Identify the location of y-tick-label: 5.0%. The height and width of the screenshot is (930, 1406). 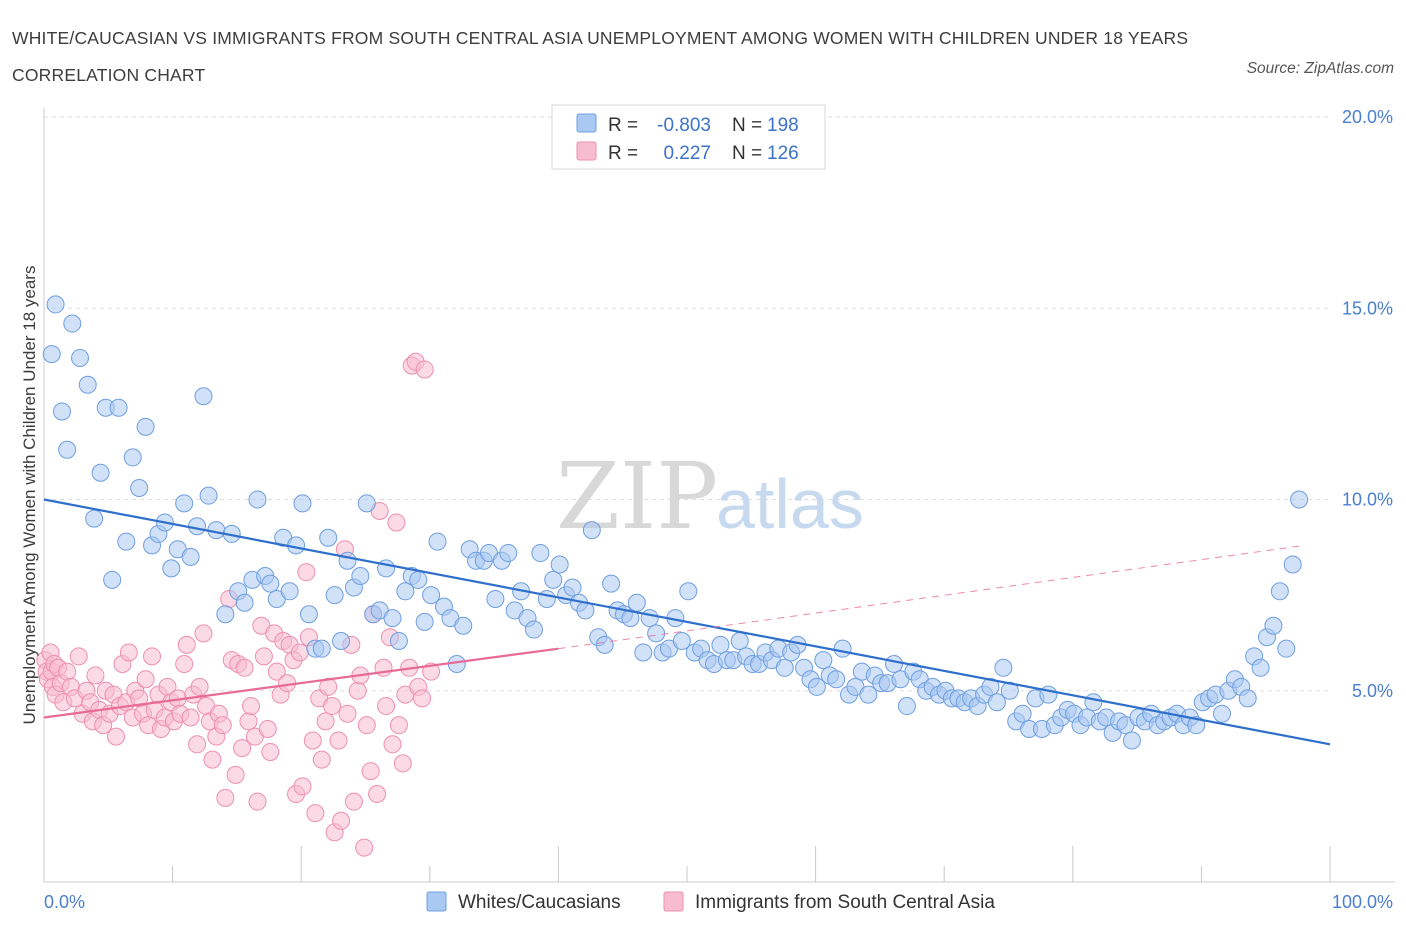
(1372, 691).